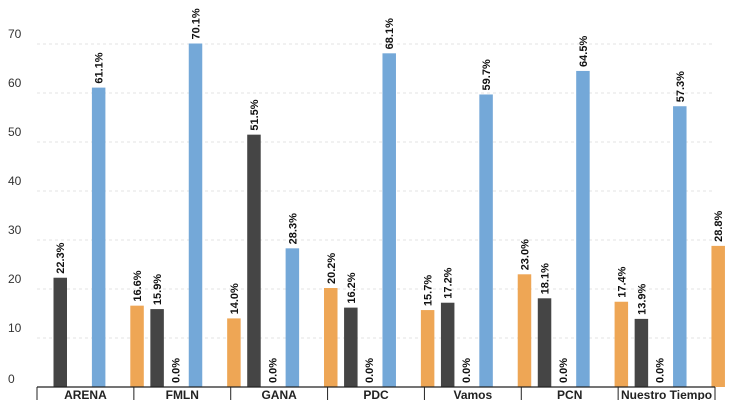  I want to click on y-tick-label: 70, so click(15, 34).